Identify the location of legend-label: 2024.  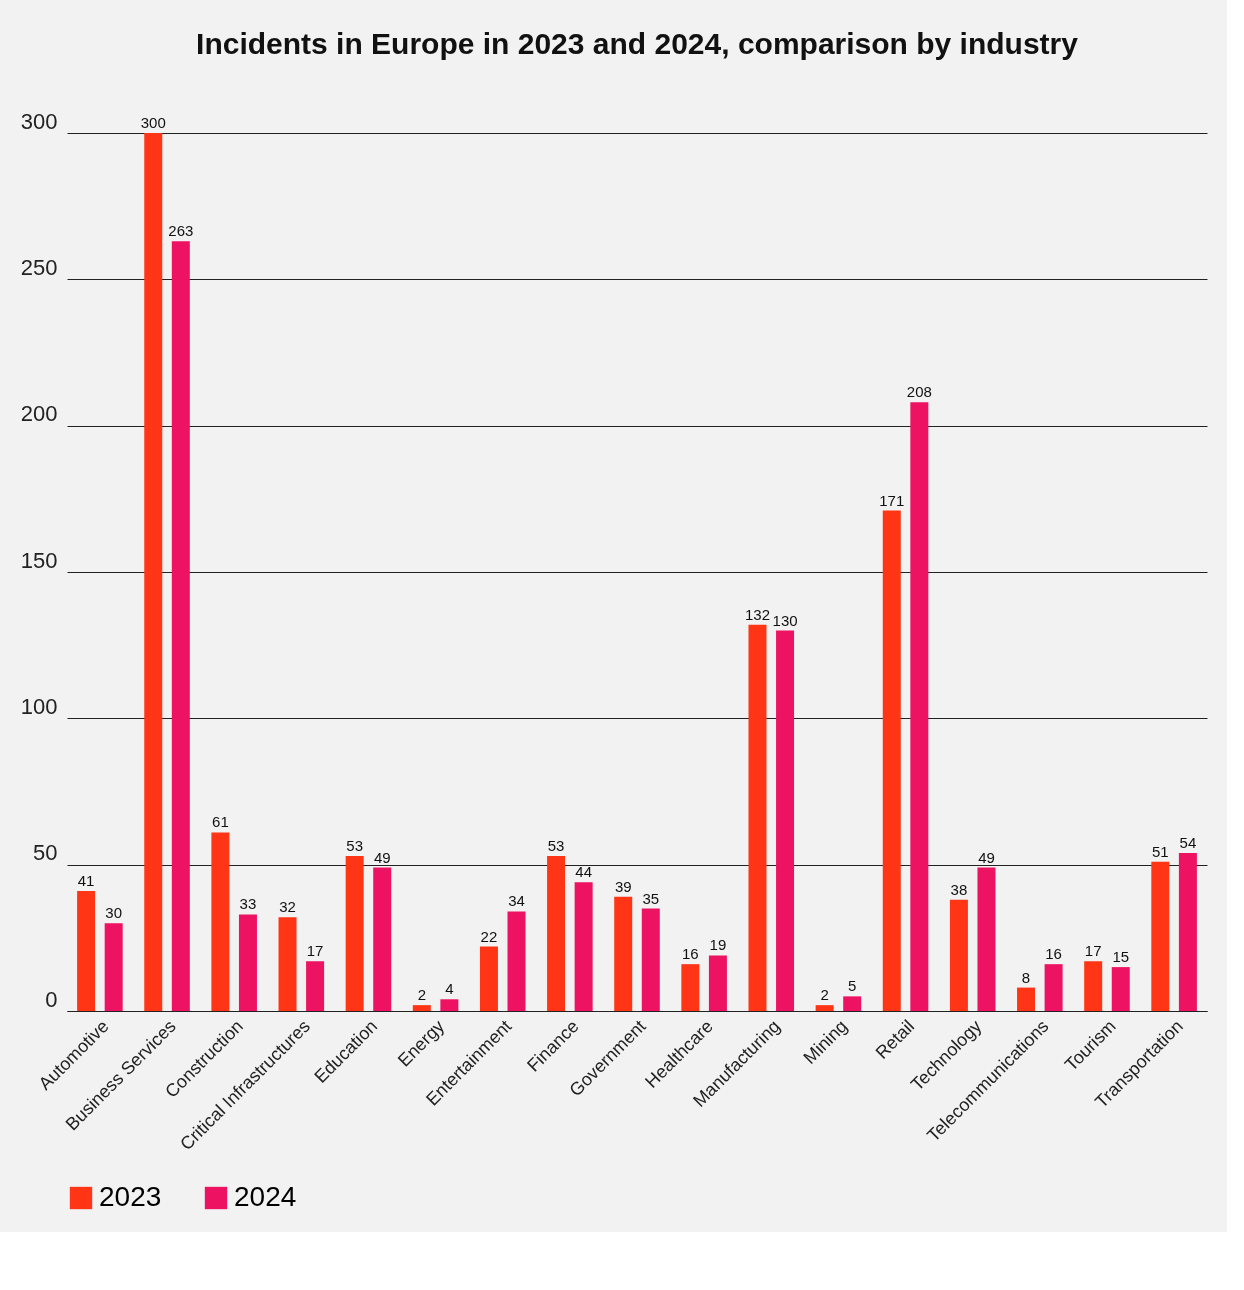
(265, 1196).